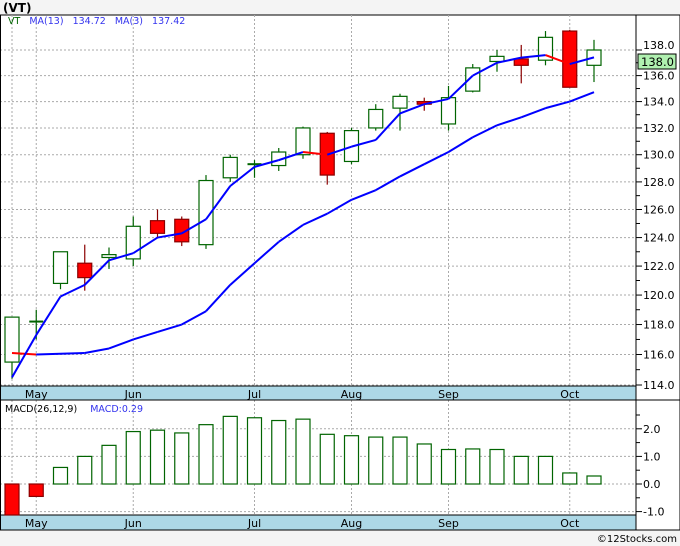  I want to click on price-tick-label: 122.0, so click(659, 266).